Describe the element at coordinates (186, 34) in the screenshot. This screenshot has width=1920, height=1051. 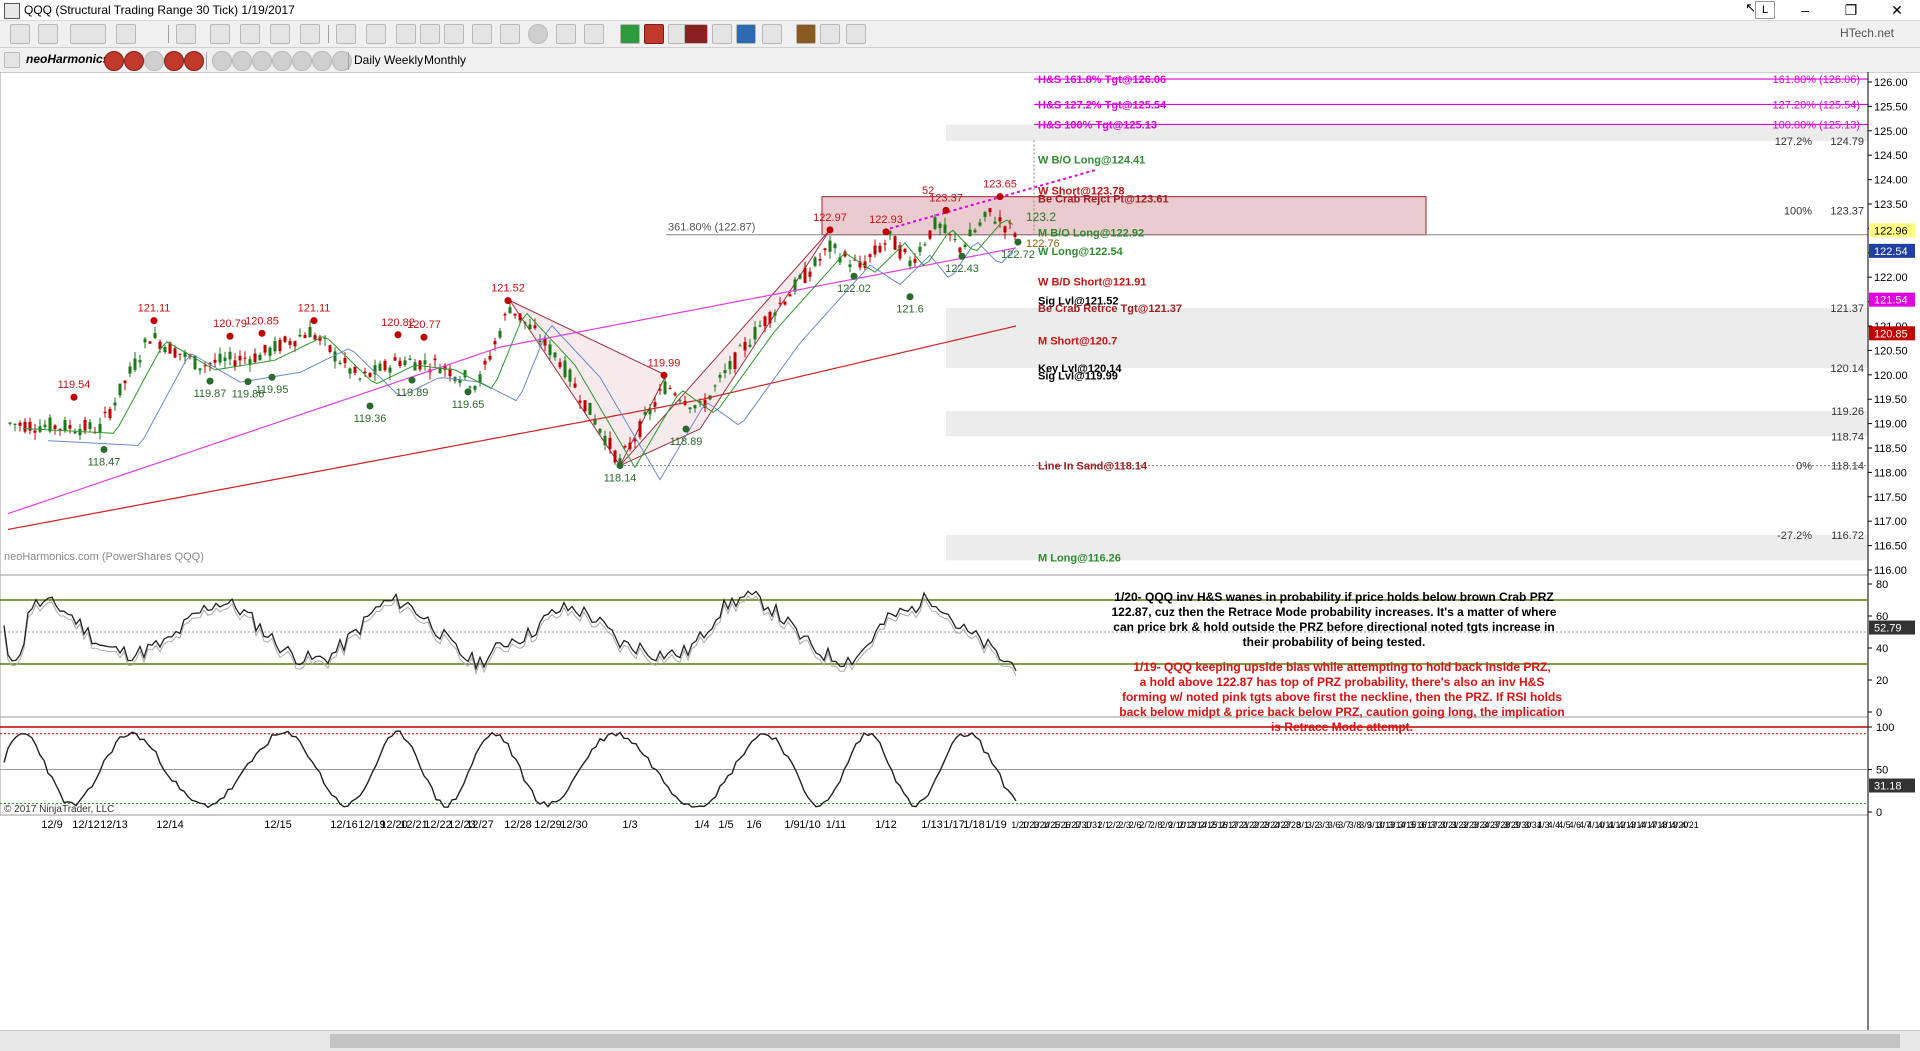
I see `pointer-icon` at that location.